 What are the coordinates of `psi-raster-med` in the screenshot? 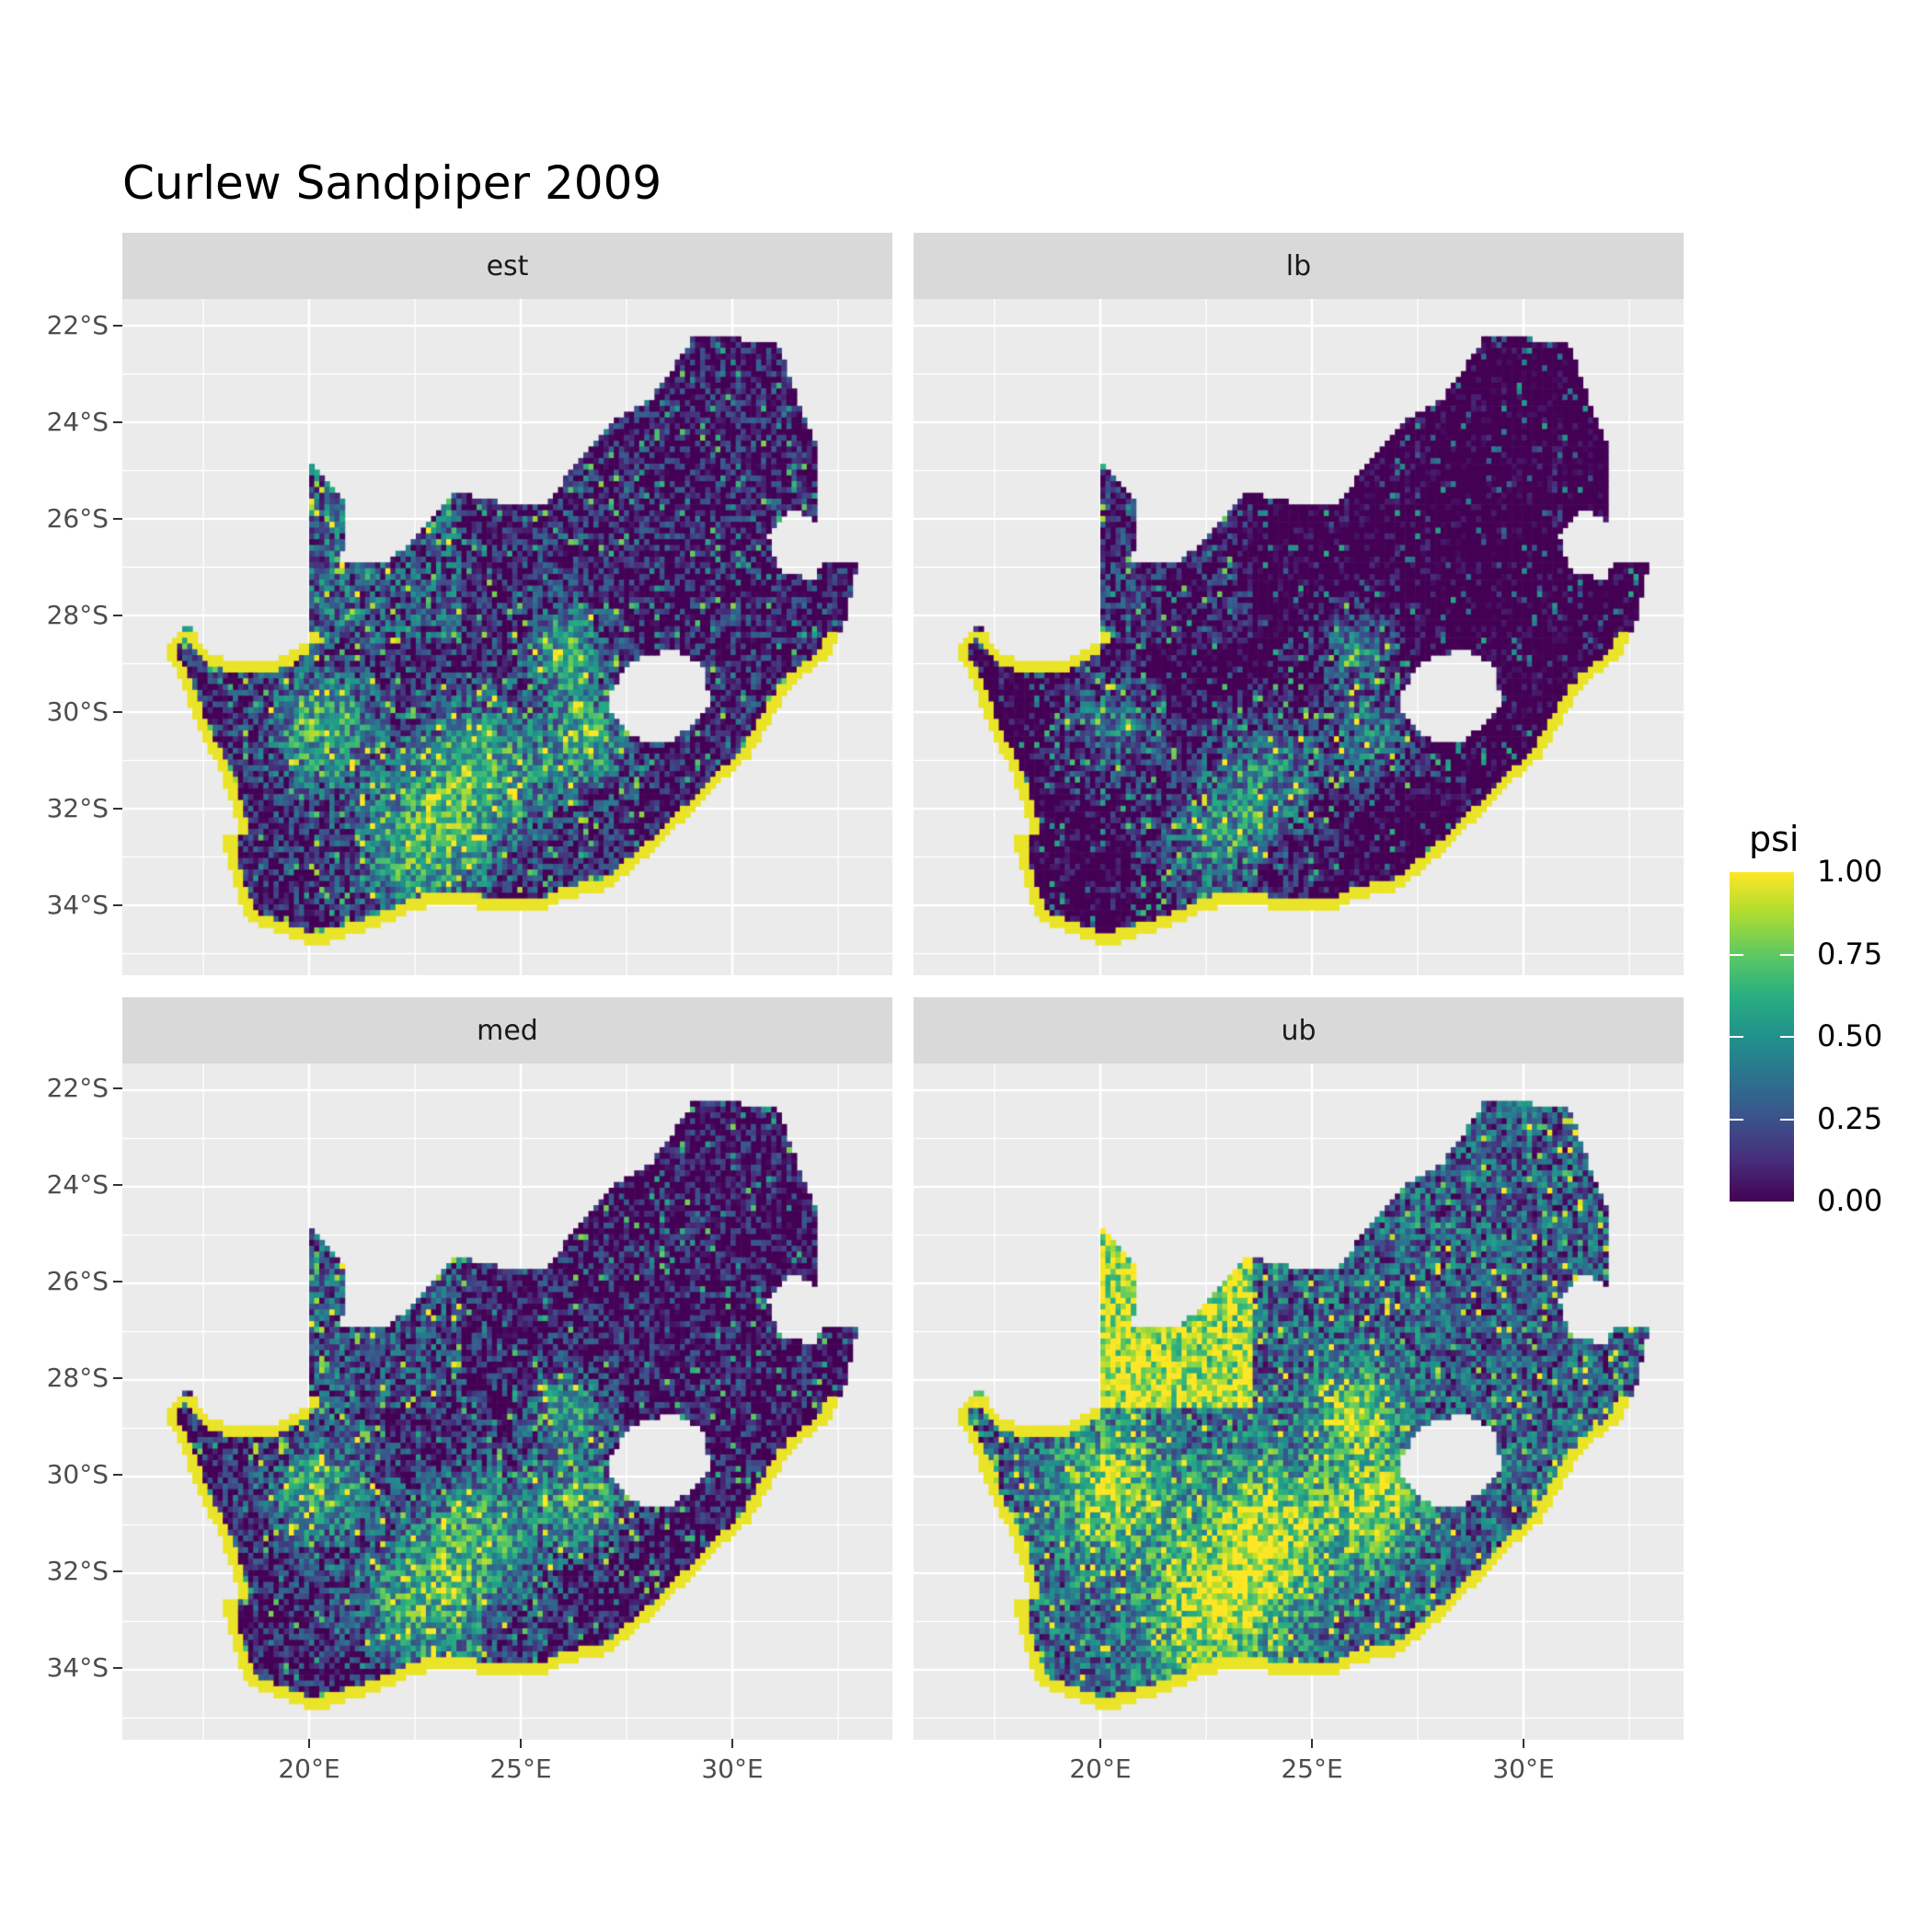 It's located at (507, 1402).